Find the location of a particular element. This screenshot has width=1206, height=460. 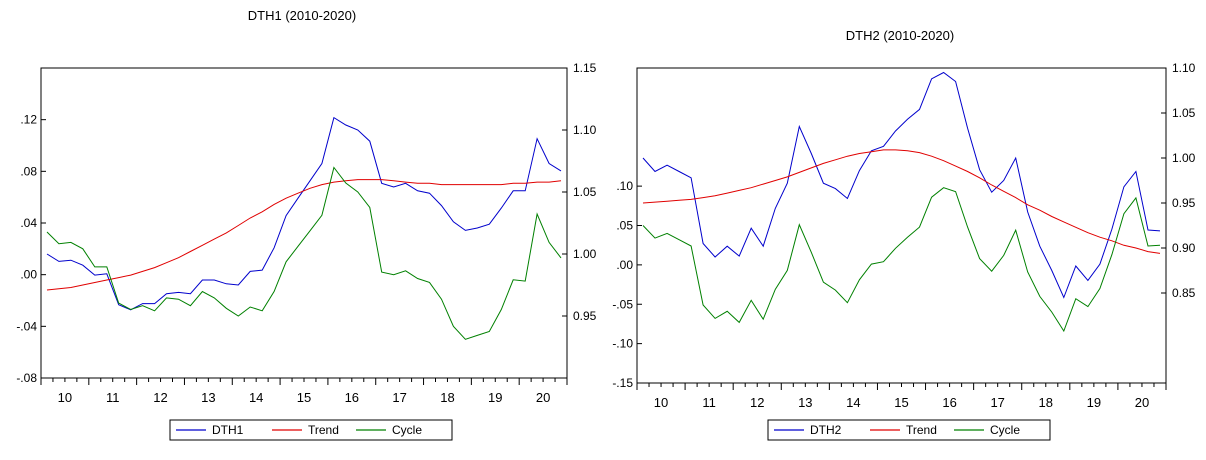

right-axis: 0.95 1.00 1.05 1.10 1.15 is located at coordinates (579, 192).